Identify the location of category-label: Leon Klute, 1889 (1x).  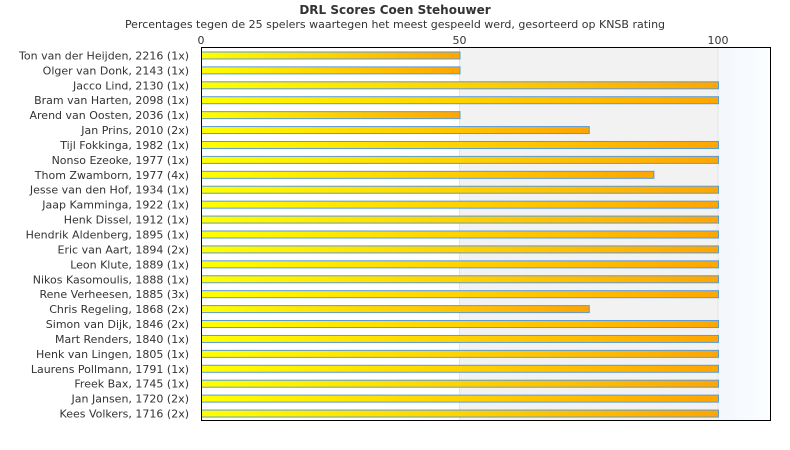
(129, 264).